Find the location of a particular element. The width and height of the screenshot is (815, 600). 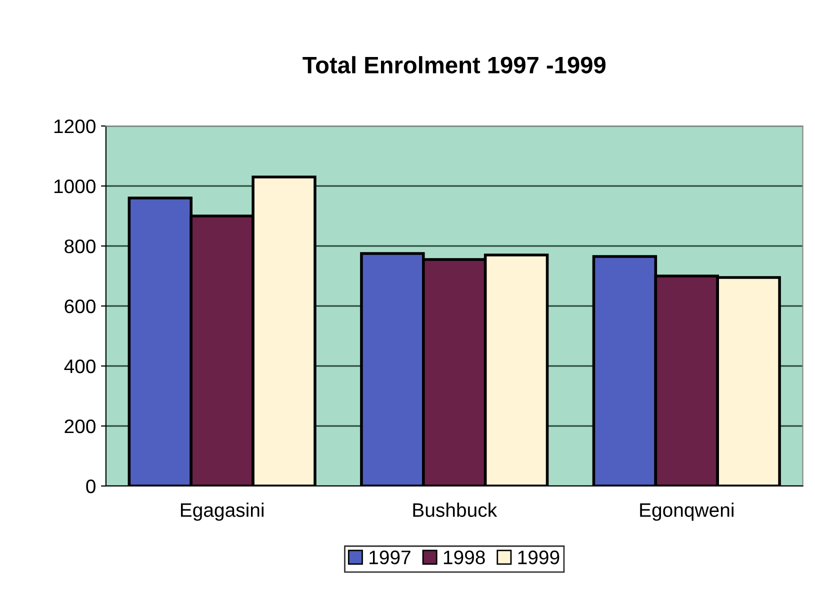

y-tick-label: 200 is located at coordinates (80, 426).